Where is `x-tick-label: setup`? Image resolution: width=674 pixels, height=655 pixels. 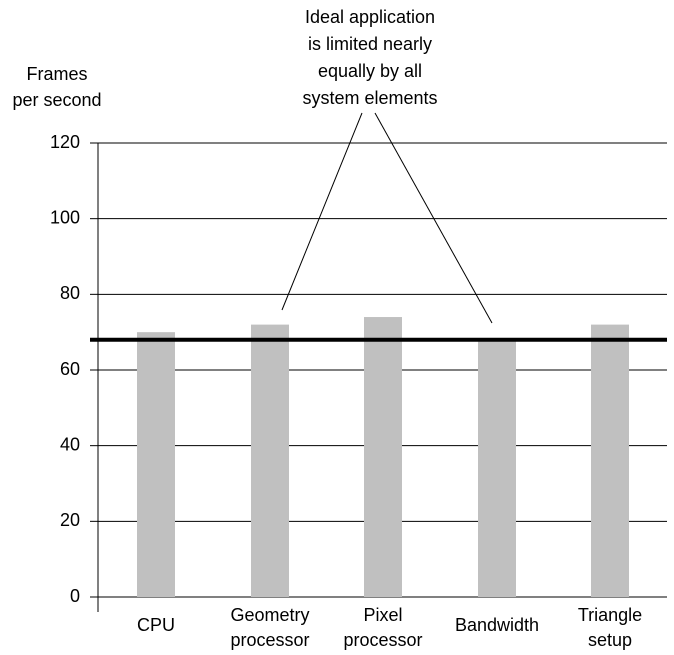 x-tick-label: setup is located at coordinates (610, 640).